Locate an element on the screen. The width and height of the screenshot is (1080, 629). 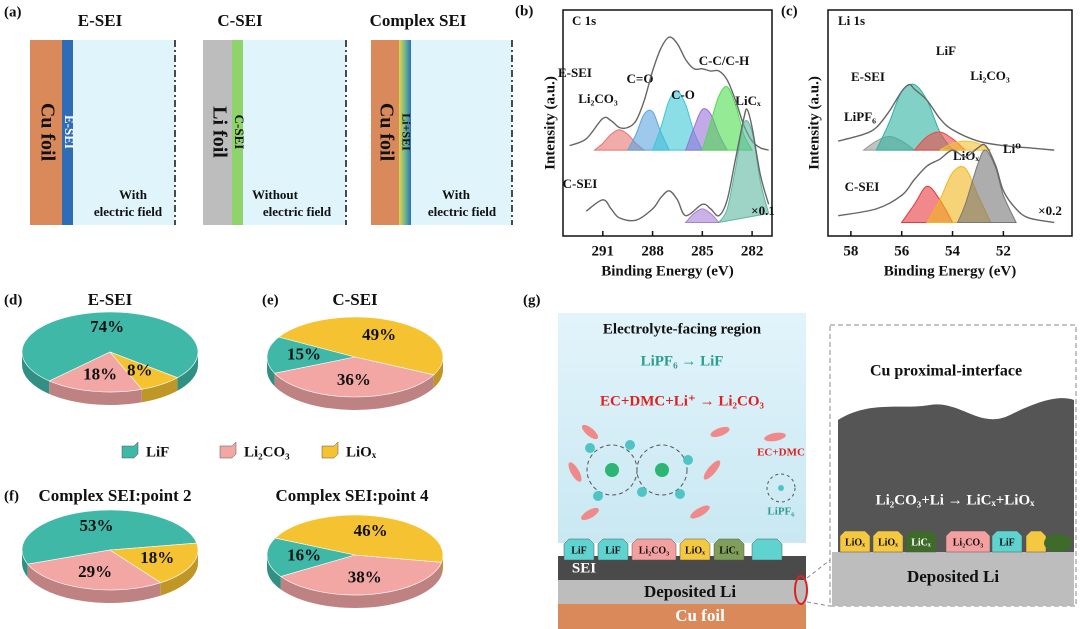
panel-label: (g) is located at coordinates (532, 300).